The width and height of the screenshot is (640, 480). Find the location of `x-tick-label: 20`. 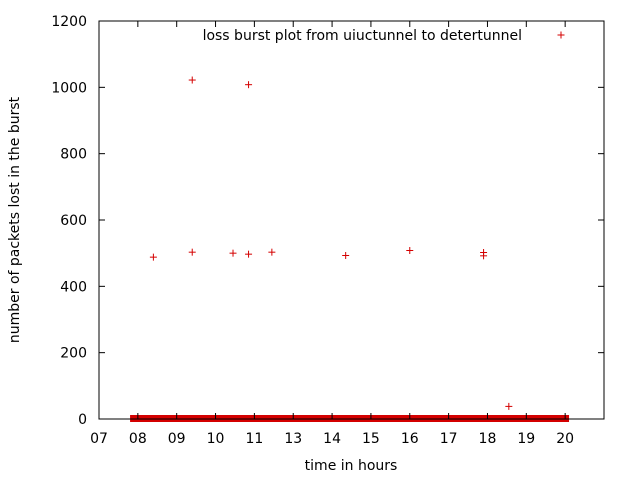

x-tick-label: 20 is located at coordinates (565, 439).